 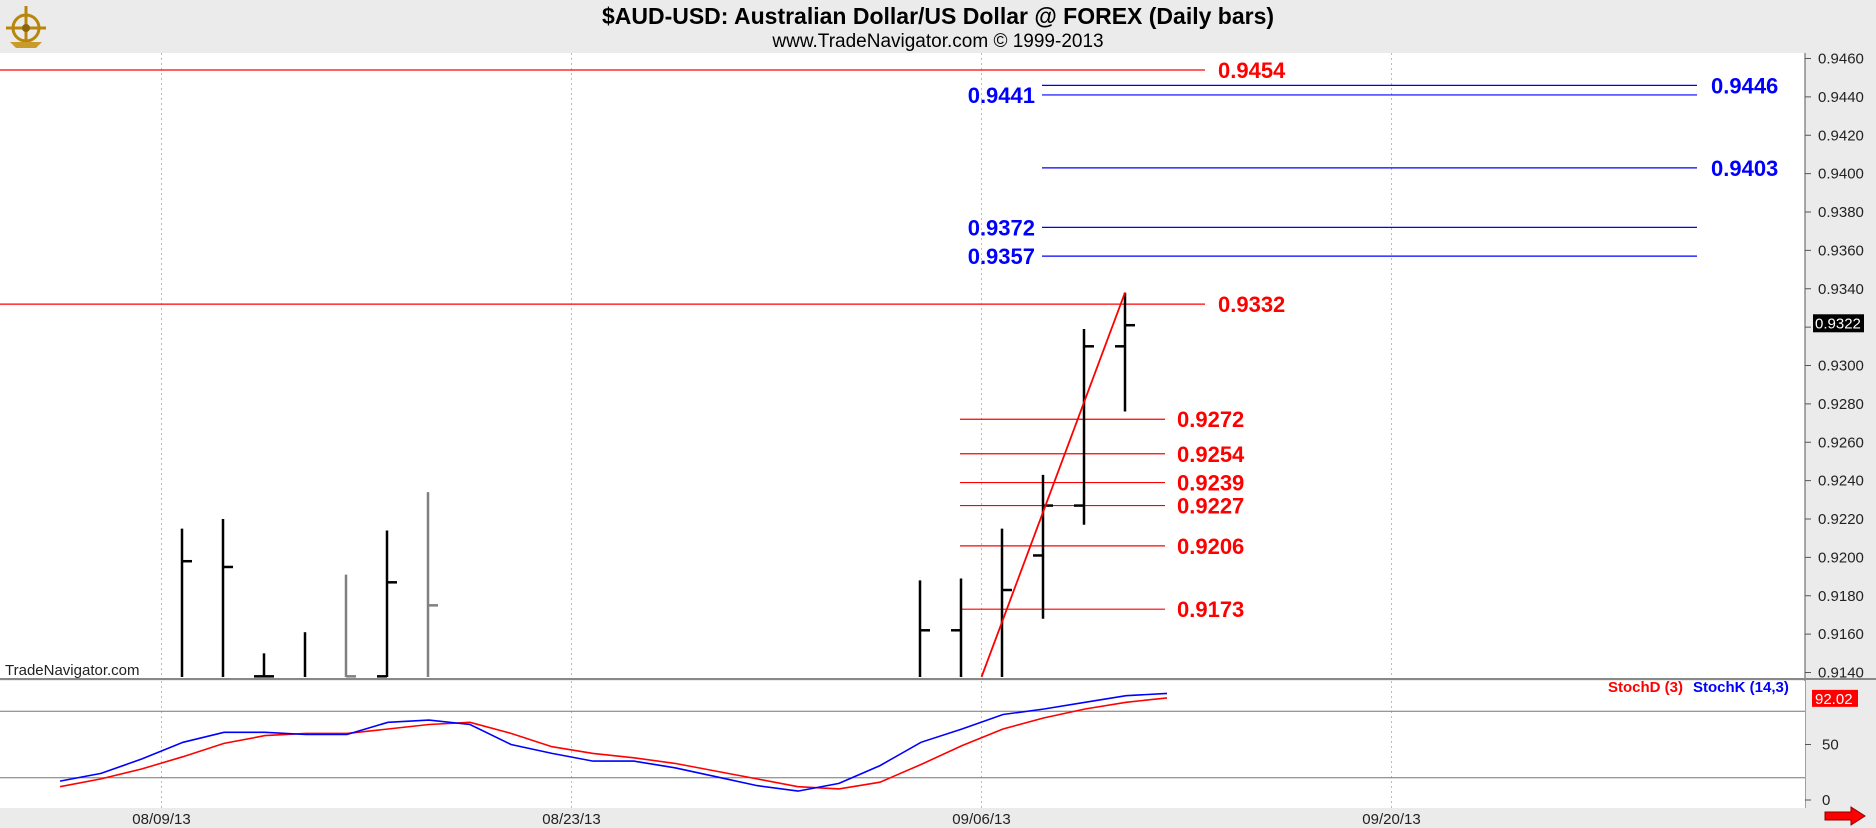 I want to click on price-level-label: 0.9454, so click(x=1252, y=70).